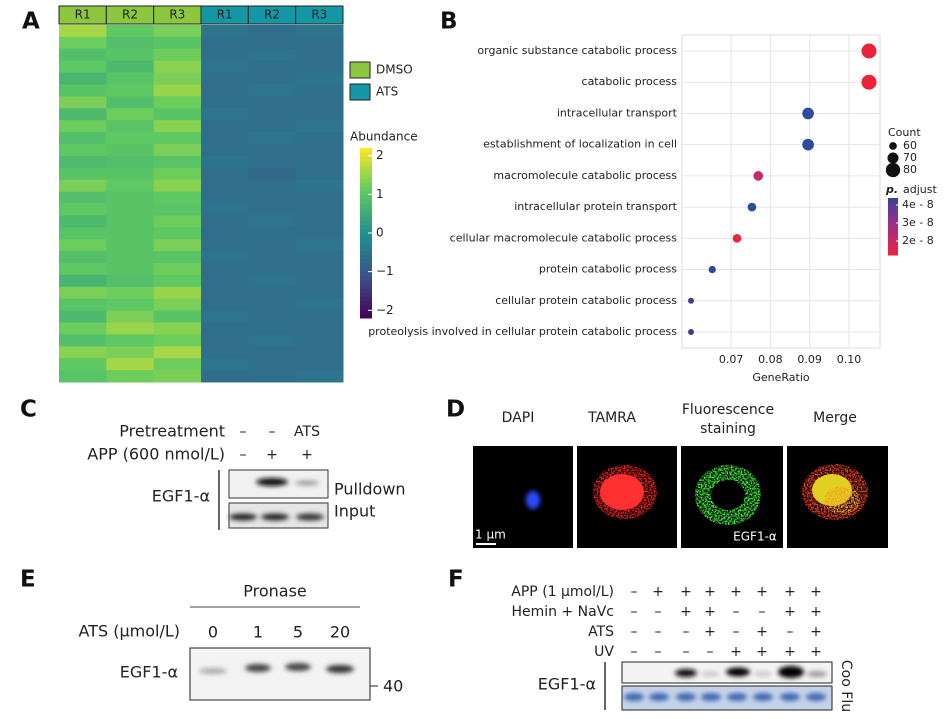 The image size is (948, 719). I want to click on dot, so click(712, 269).